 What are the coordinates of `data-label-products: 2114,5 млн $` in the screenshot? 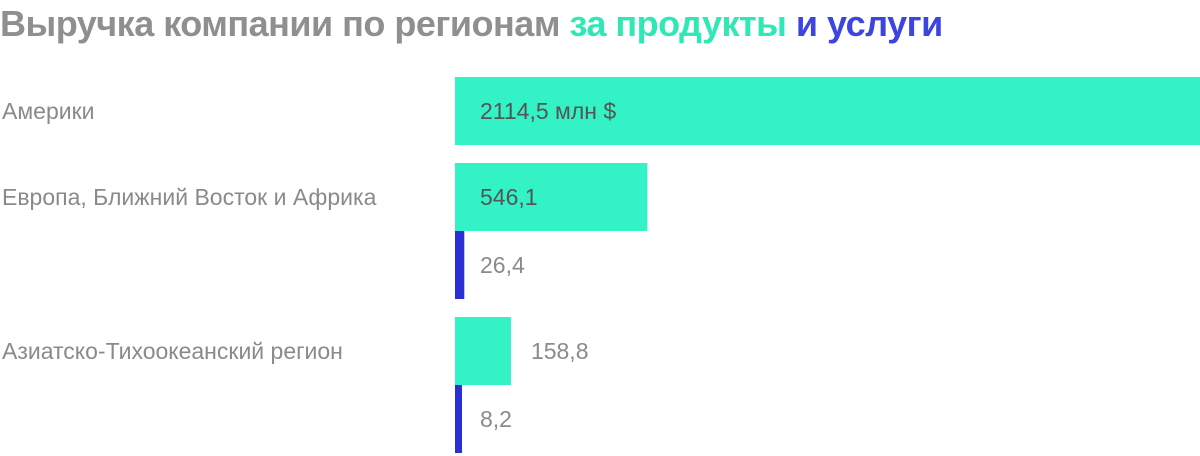 It's located at (548, 111).